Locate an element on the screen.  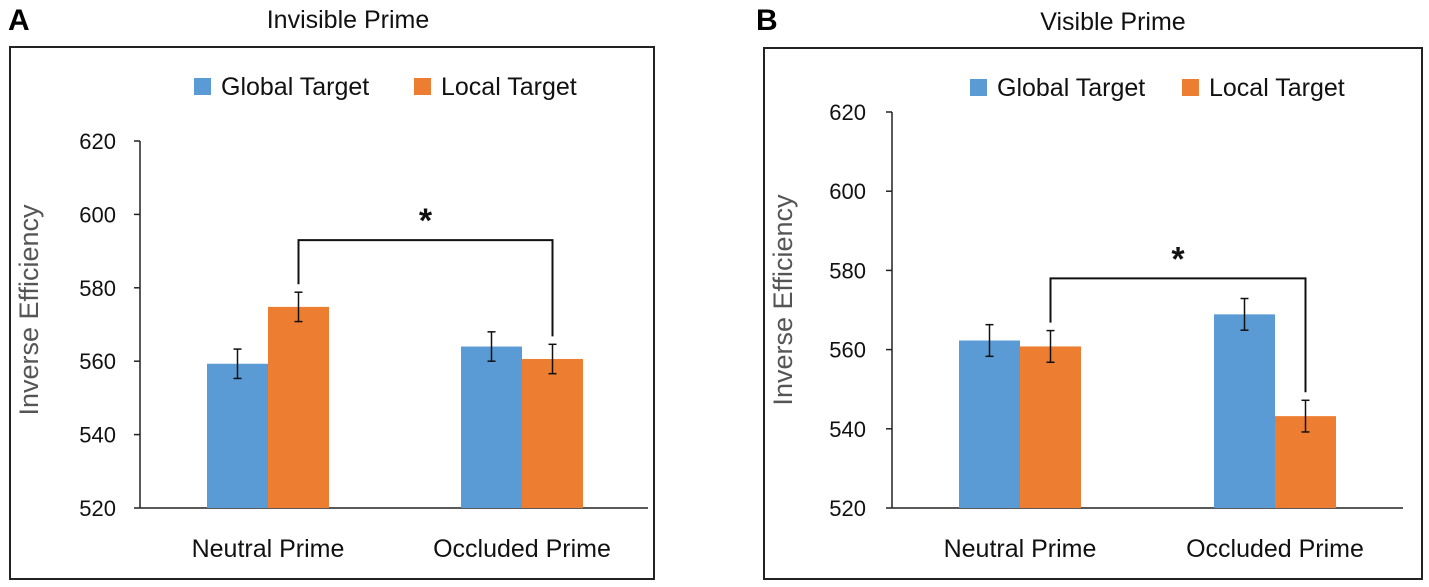
panel-b-title: Visible Prime is located at coordinates (1113, 22).